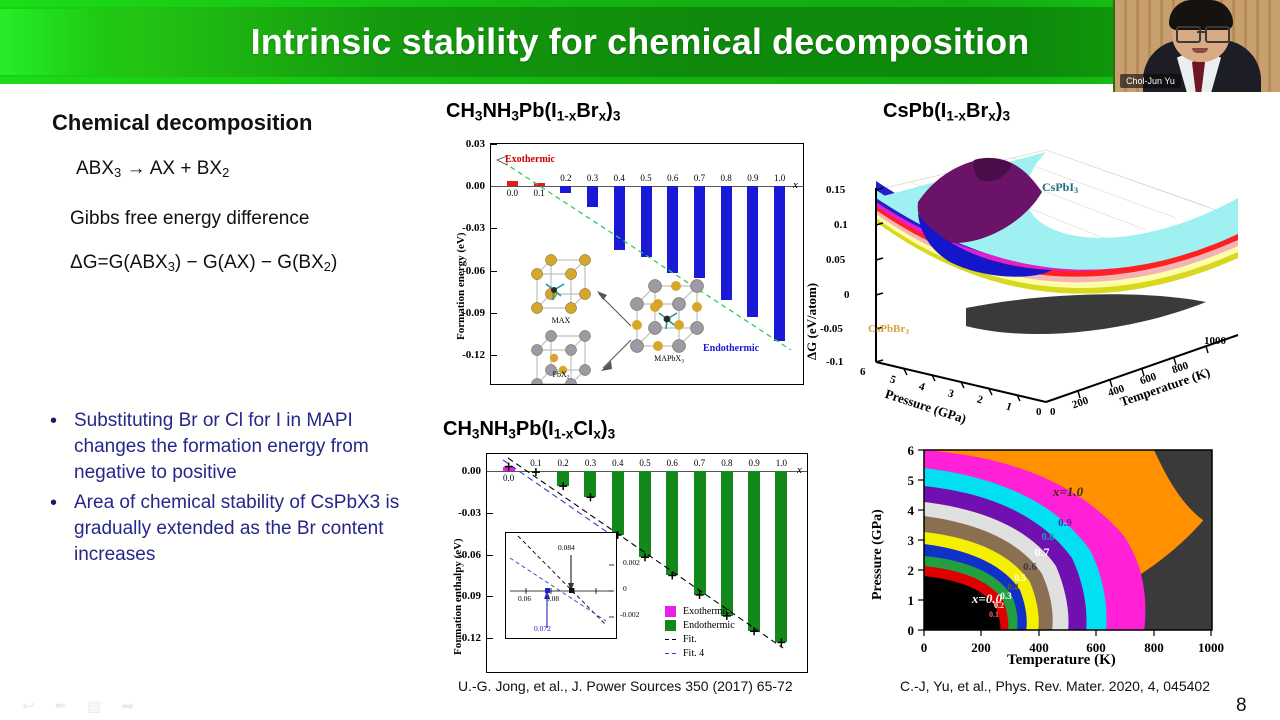 The width and height of the screenshot is (1280, 720). I want to click on title-band-bottom-accent, so click(640, 80).